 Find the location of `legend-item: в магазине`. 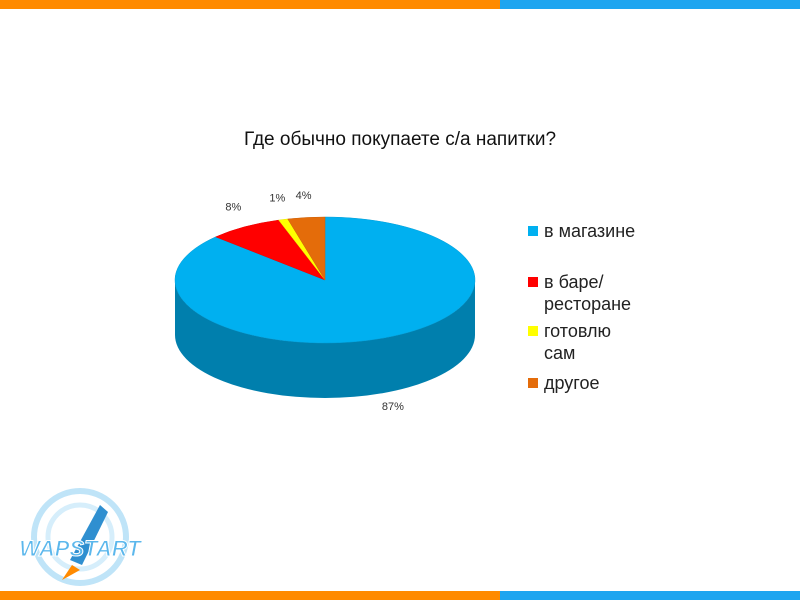

legend-item: в магазине is located at coordinates (584, 231).